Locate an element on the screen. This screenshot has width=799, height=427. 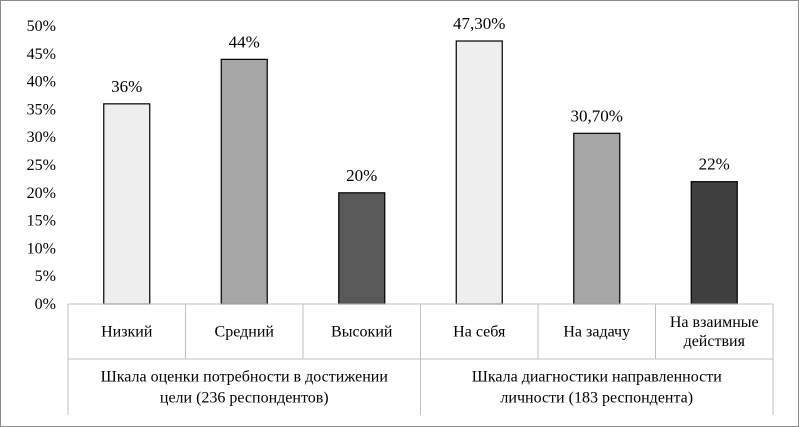
y-tick-label: 0% is located at coordinates (45, 304).